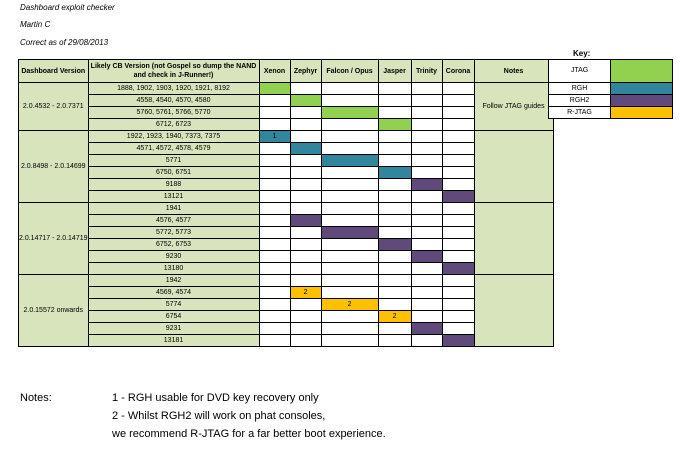  I want to click on cb-version-cell: 1941, so click(173, 208).